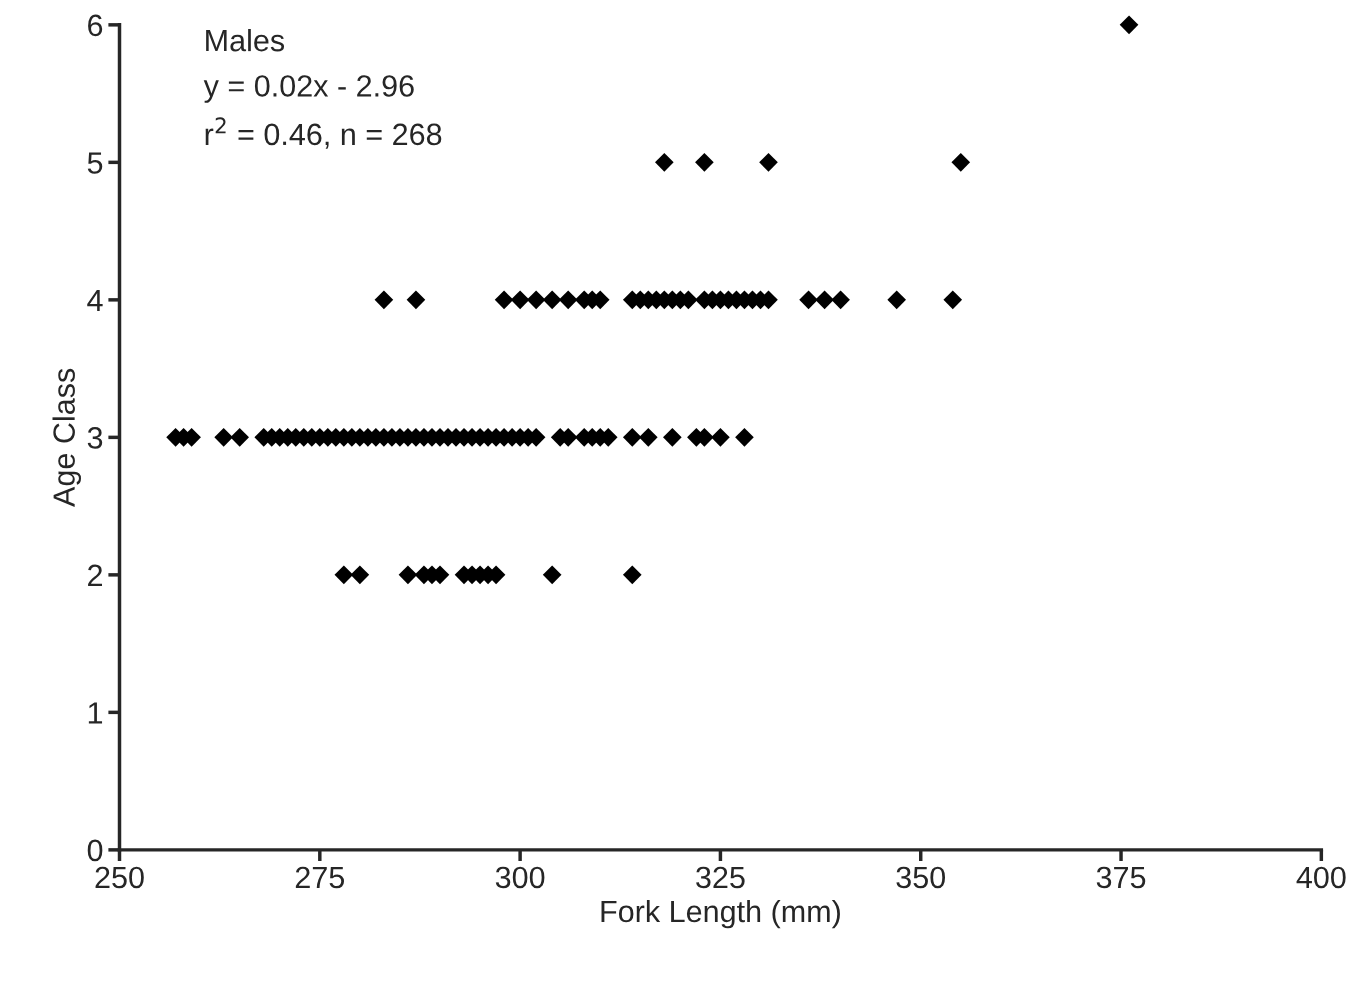 This screenshot has height=994, width=1358. I want to click on x-axis-title: Fork Length (mm), so click(720, 914).